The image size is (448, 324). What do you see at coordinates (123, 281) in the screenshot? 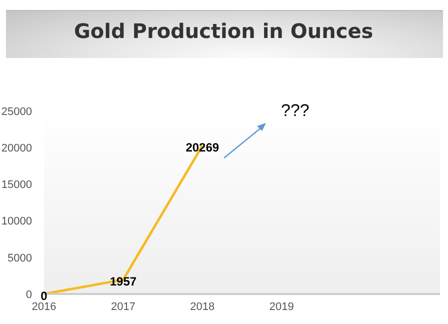
I see `data-label: 1957` at bounding box center [123, 281].